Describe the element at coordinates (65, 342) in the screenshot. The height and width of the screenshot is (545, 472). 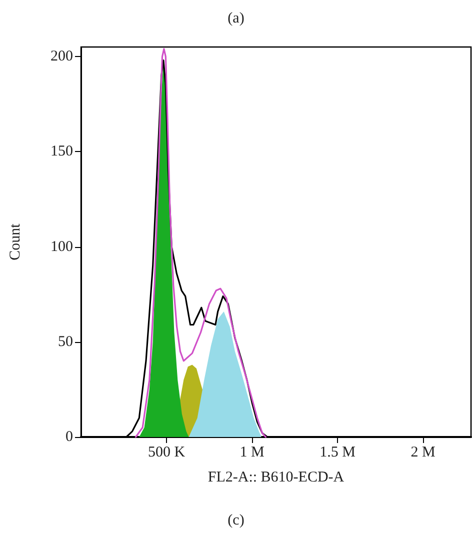
I see `y-tick-label: 50` at that location.